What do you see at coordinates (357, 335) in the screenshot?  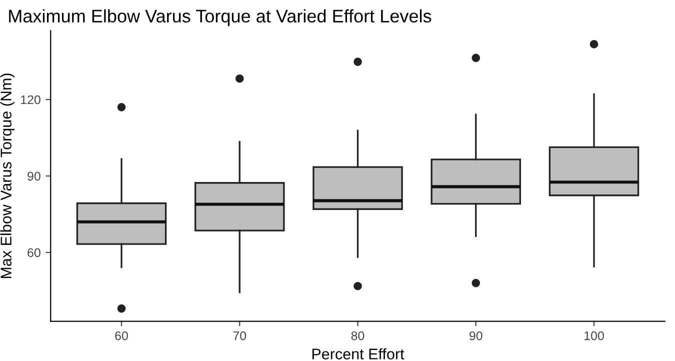 I see `x-tick-label: 80` at bounding box center [357, 335].